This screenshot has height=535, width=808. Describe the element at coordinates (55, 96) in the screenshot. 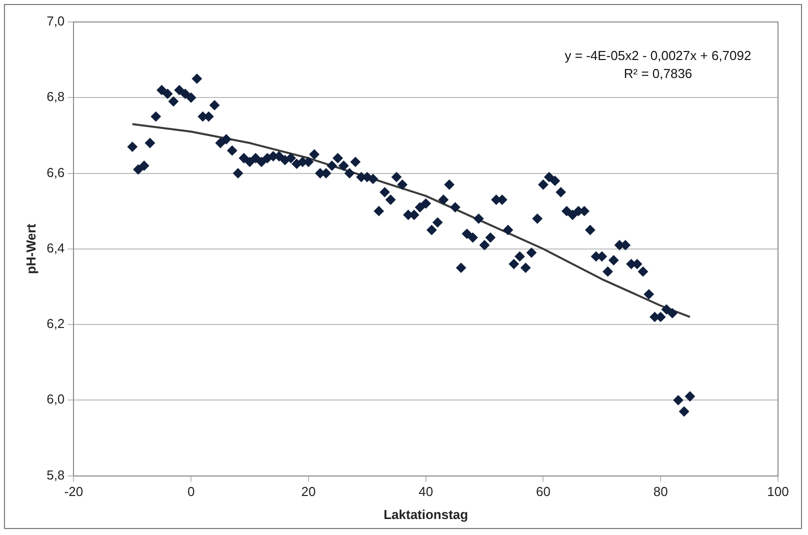

I see `y-tick-label: 6,8` at that location.